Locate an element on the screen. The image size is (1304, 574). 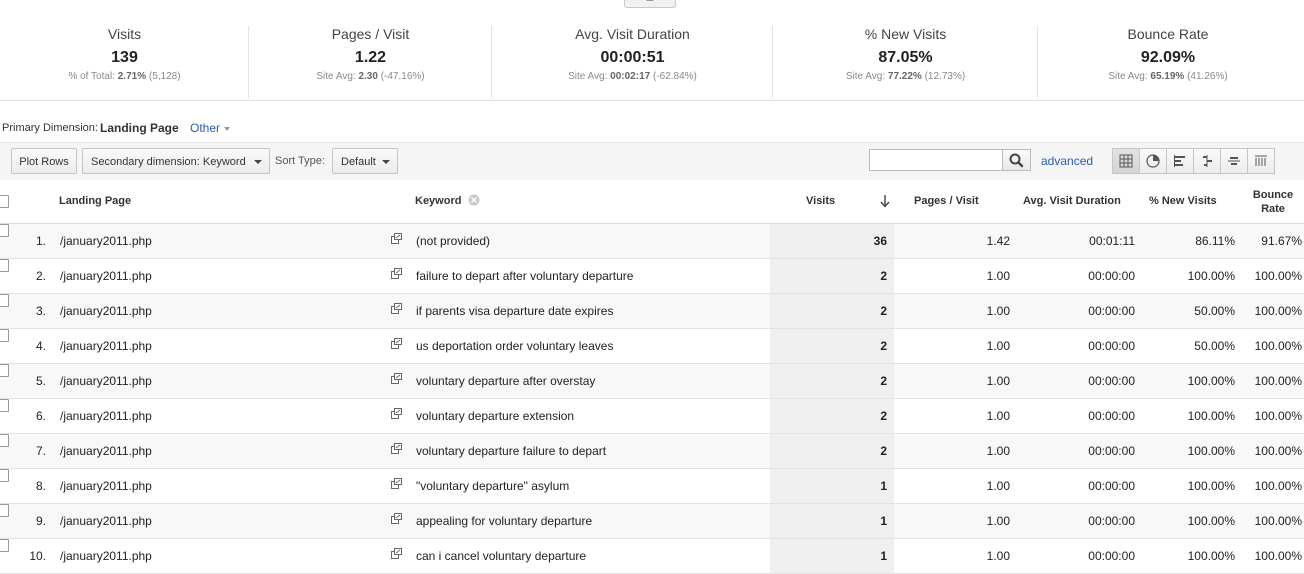
secondary-dimension-dropdown: Secondary dimension: Keyword is located at coordinates (176, 161).